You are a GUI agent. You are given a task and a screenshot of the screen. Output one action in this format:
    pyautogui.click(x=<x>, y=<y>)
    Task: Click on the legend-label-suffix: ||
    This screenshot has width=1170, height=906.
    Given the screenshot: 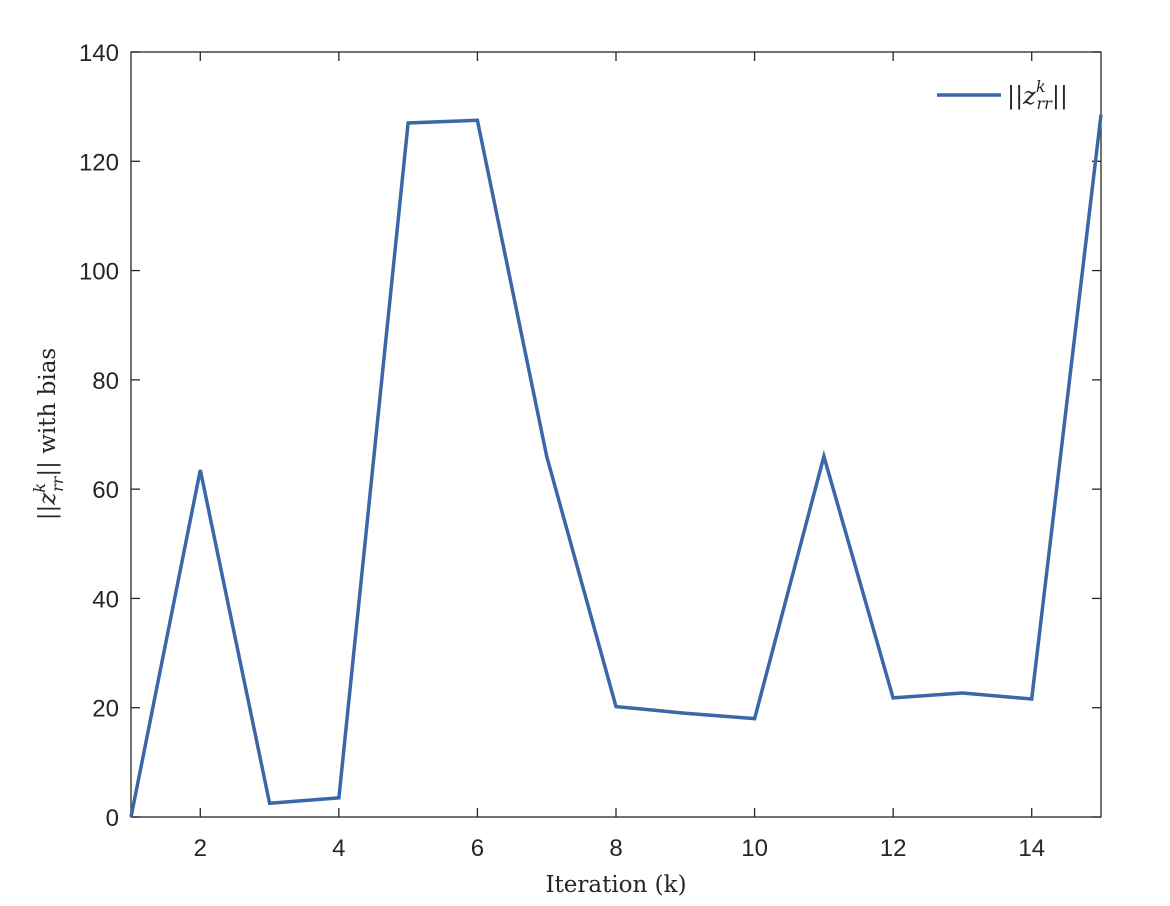 What is the action you would take?
    pyautogui.click(x=1060, y=96)
    